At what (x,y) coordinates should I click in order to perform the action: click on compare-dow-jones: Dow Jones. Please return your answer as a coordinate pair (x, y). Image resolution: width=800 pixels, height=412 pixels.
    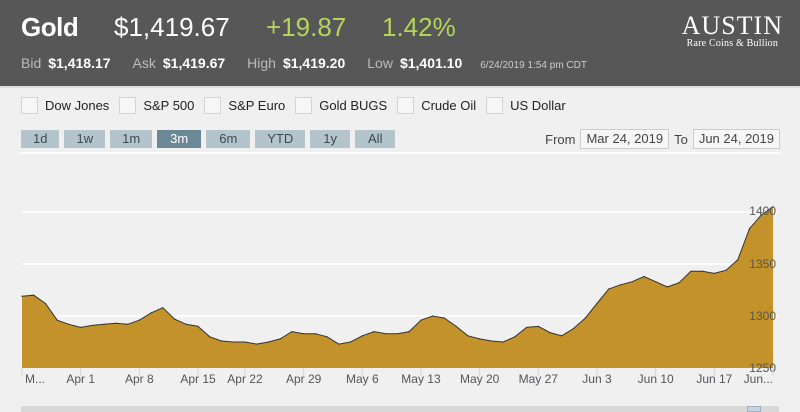
    Looking at the image, I should click on (65, 105).